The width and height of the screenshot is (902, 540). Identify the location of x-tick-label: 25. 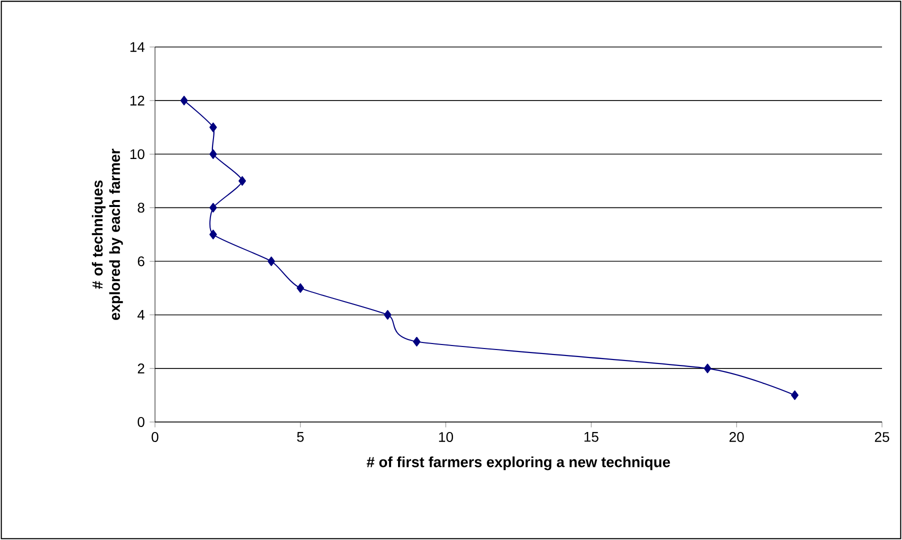
(882, 437).